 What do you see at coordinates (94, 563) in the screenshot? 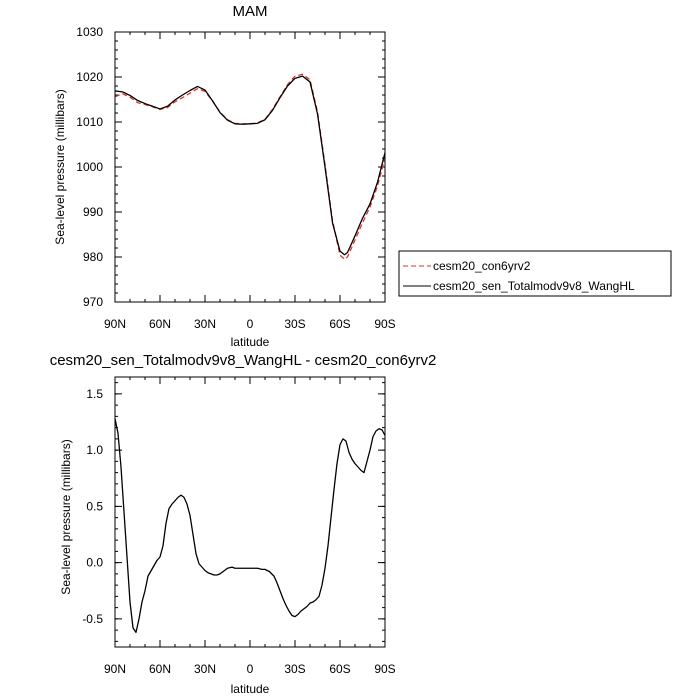
I see `bottom-y-tick-label: 0.0` at bounding box center [94, 563].